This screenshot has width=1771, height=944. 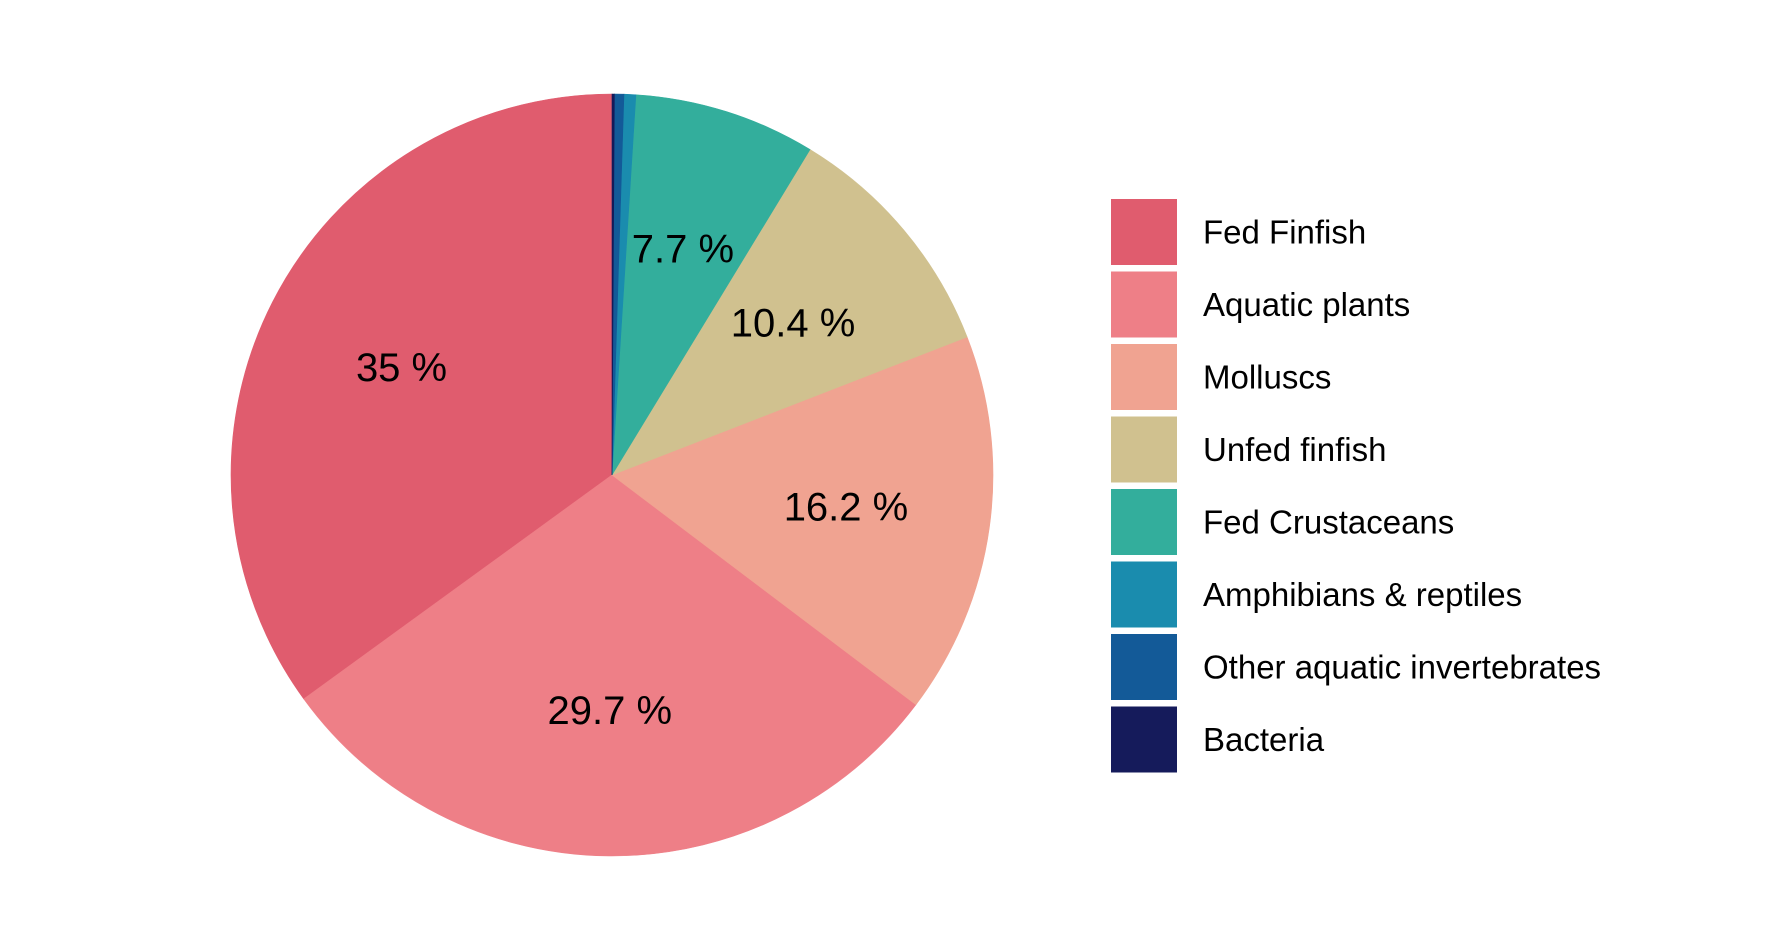 What do you see at coordinates (613, 284) in the screenshot?
I see `pie-slice-bacteria` at bounding box center [613, 284].